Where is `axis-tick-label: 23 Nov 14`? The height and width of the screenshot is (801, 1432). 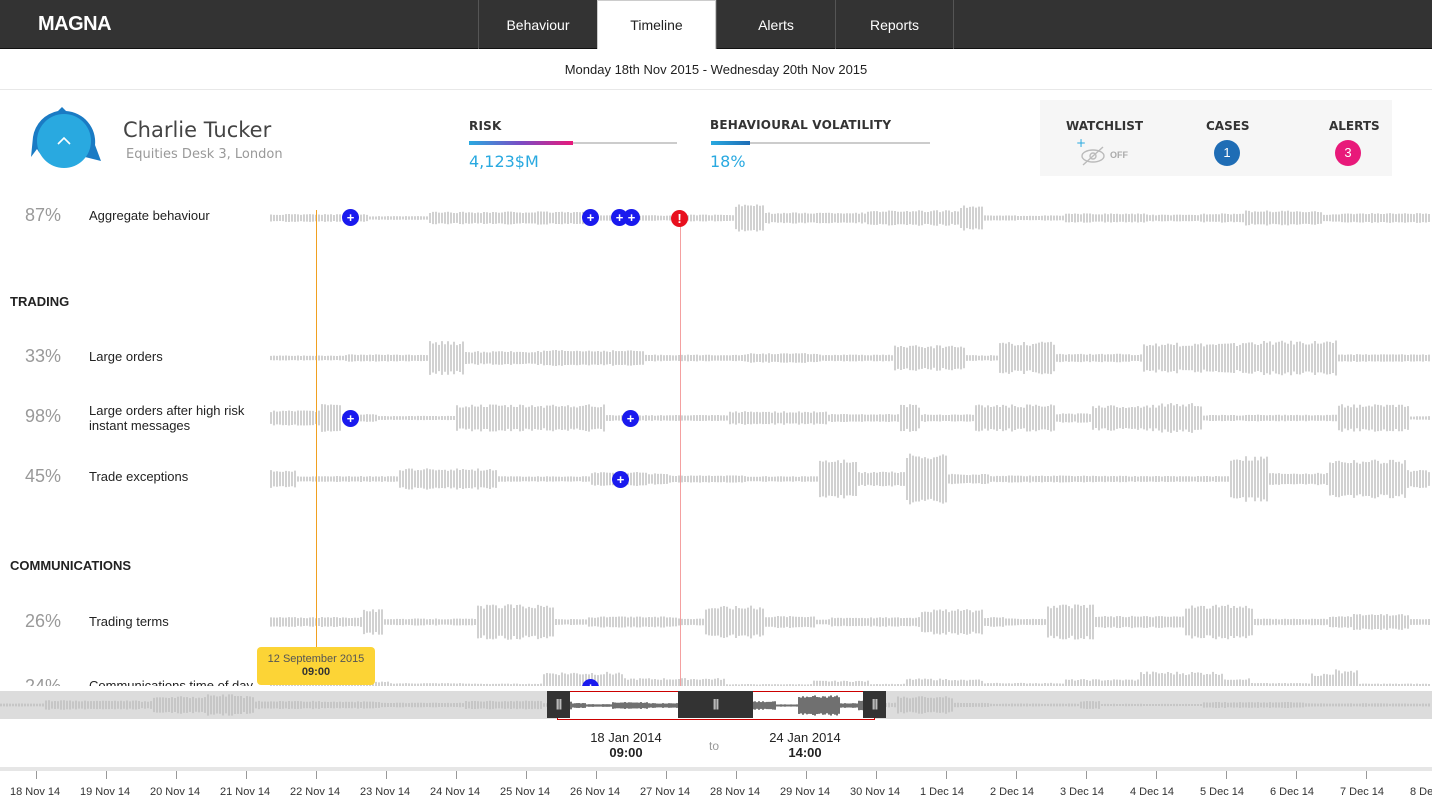 axis-tick-label: 23 Nov 14 is located at coordinates (385, 792).